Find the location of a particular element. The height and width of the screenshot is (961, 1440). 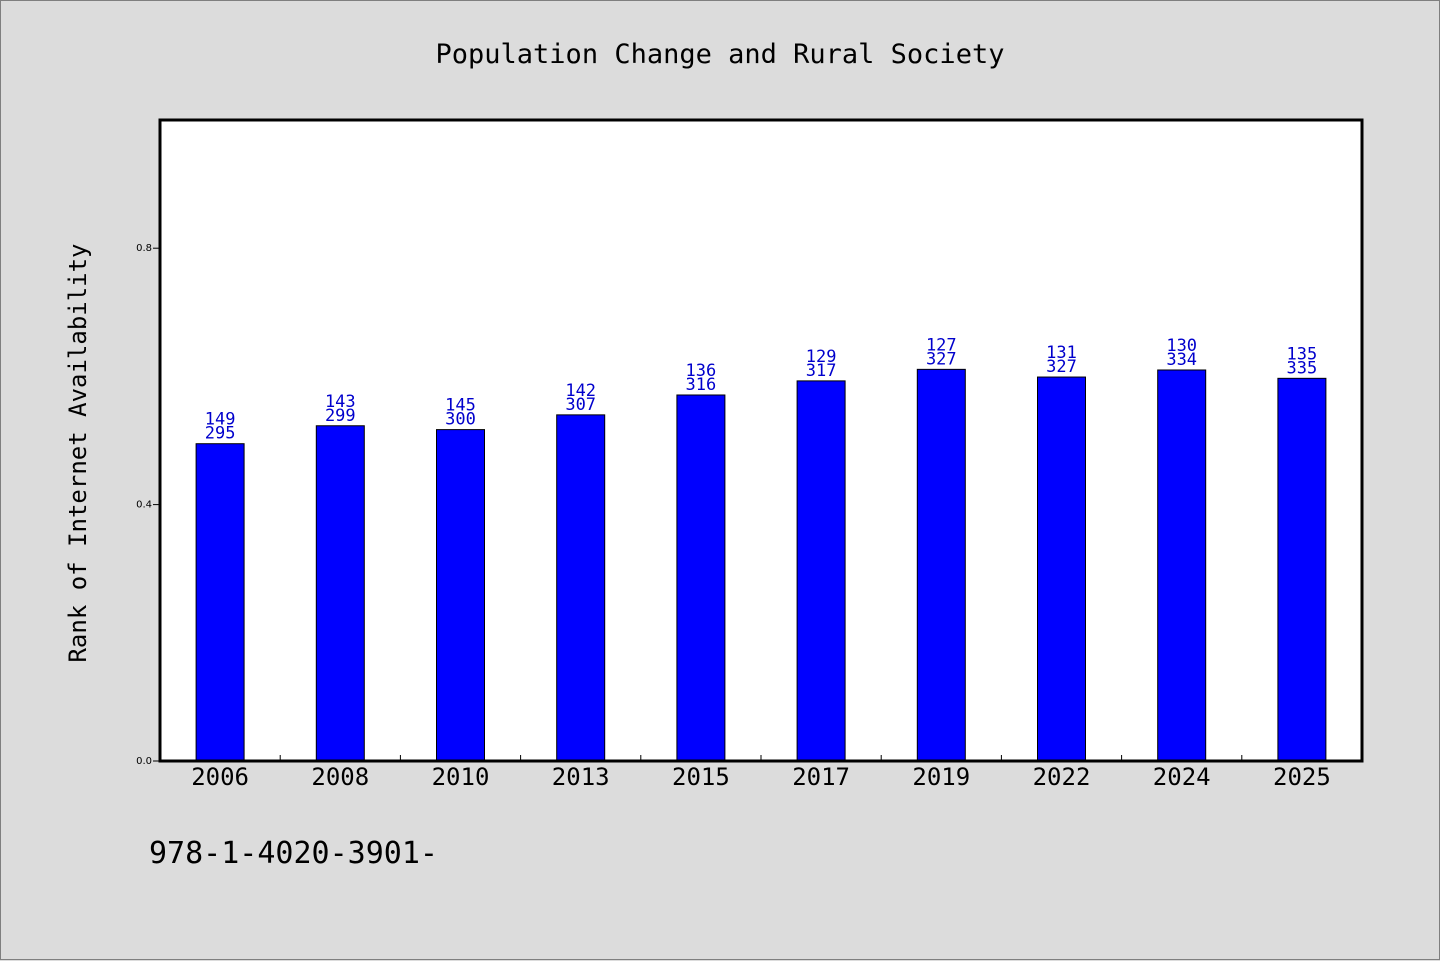

x-tick-label: 2025 is located at coordinates (1302, 777).